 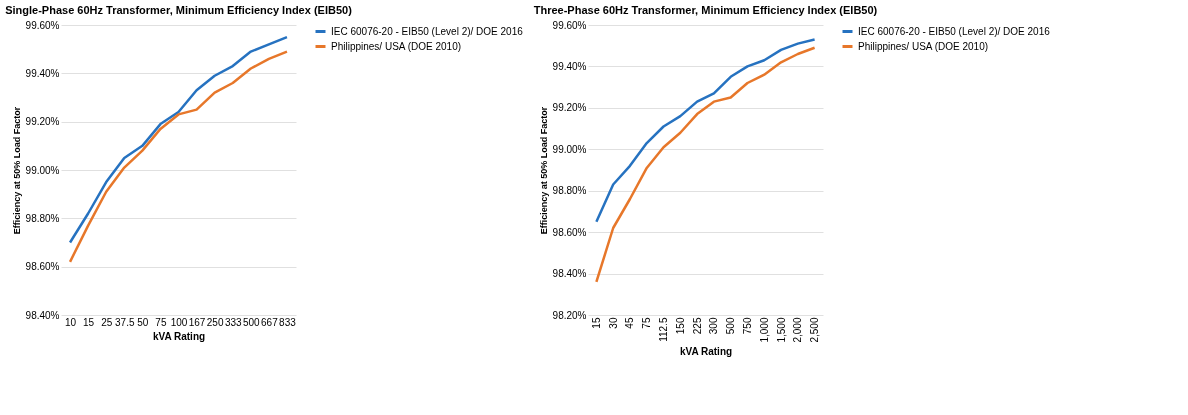 I want to click on x-tick-label: 150, so click(x=680, y=326).